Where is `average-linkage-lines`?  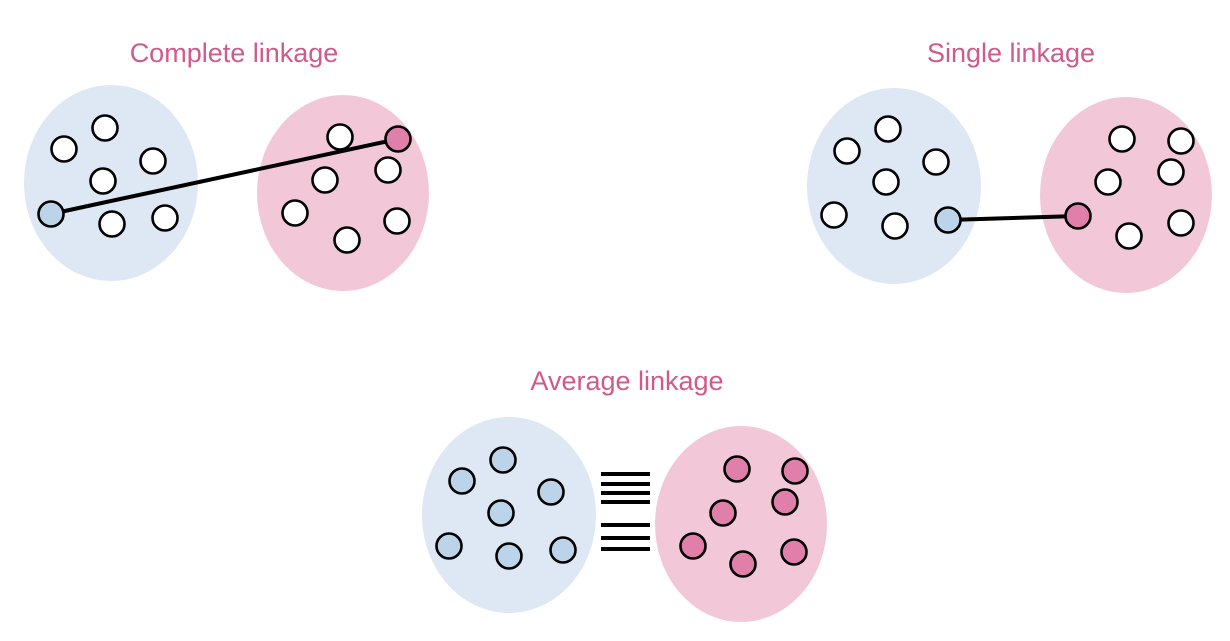
average-linkage-lines is located at coordinates (625, 511).